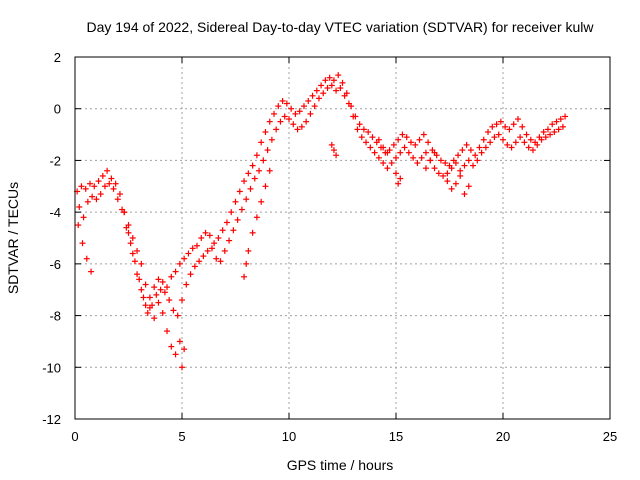  What do you see at coordinates (610, 436) in the screenshot?
I see `x-tick-label: 25` at bounding box center [610, 436].